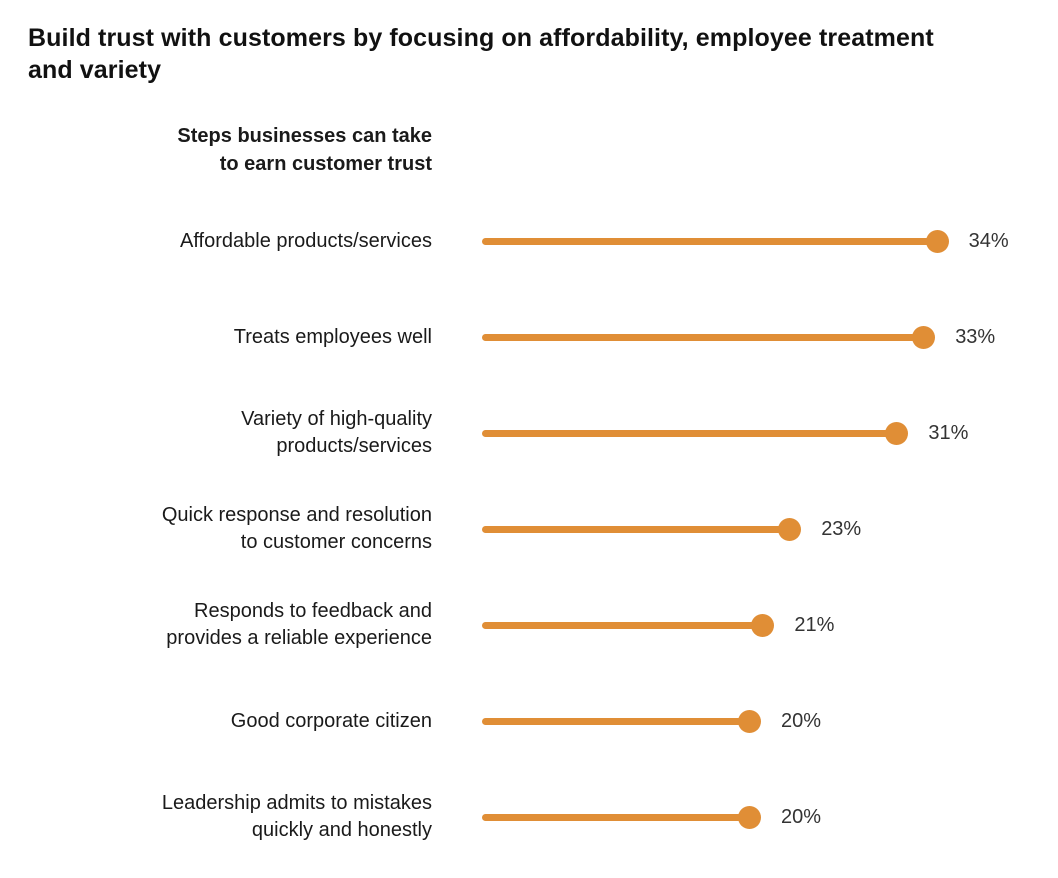 The width and height of the screenshot is (1058, 878). I want to click on chart-row: Good corporate citizen 20%, so click(543, 721).